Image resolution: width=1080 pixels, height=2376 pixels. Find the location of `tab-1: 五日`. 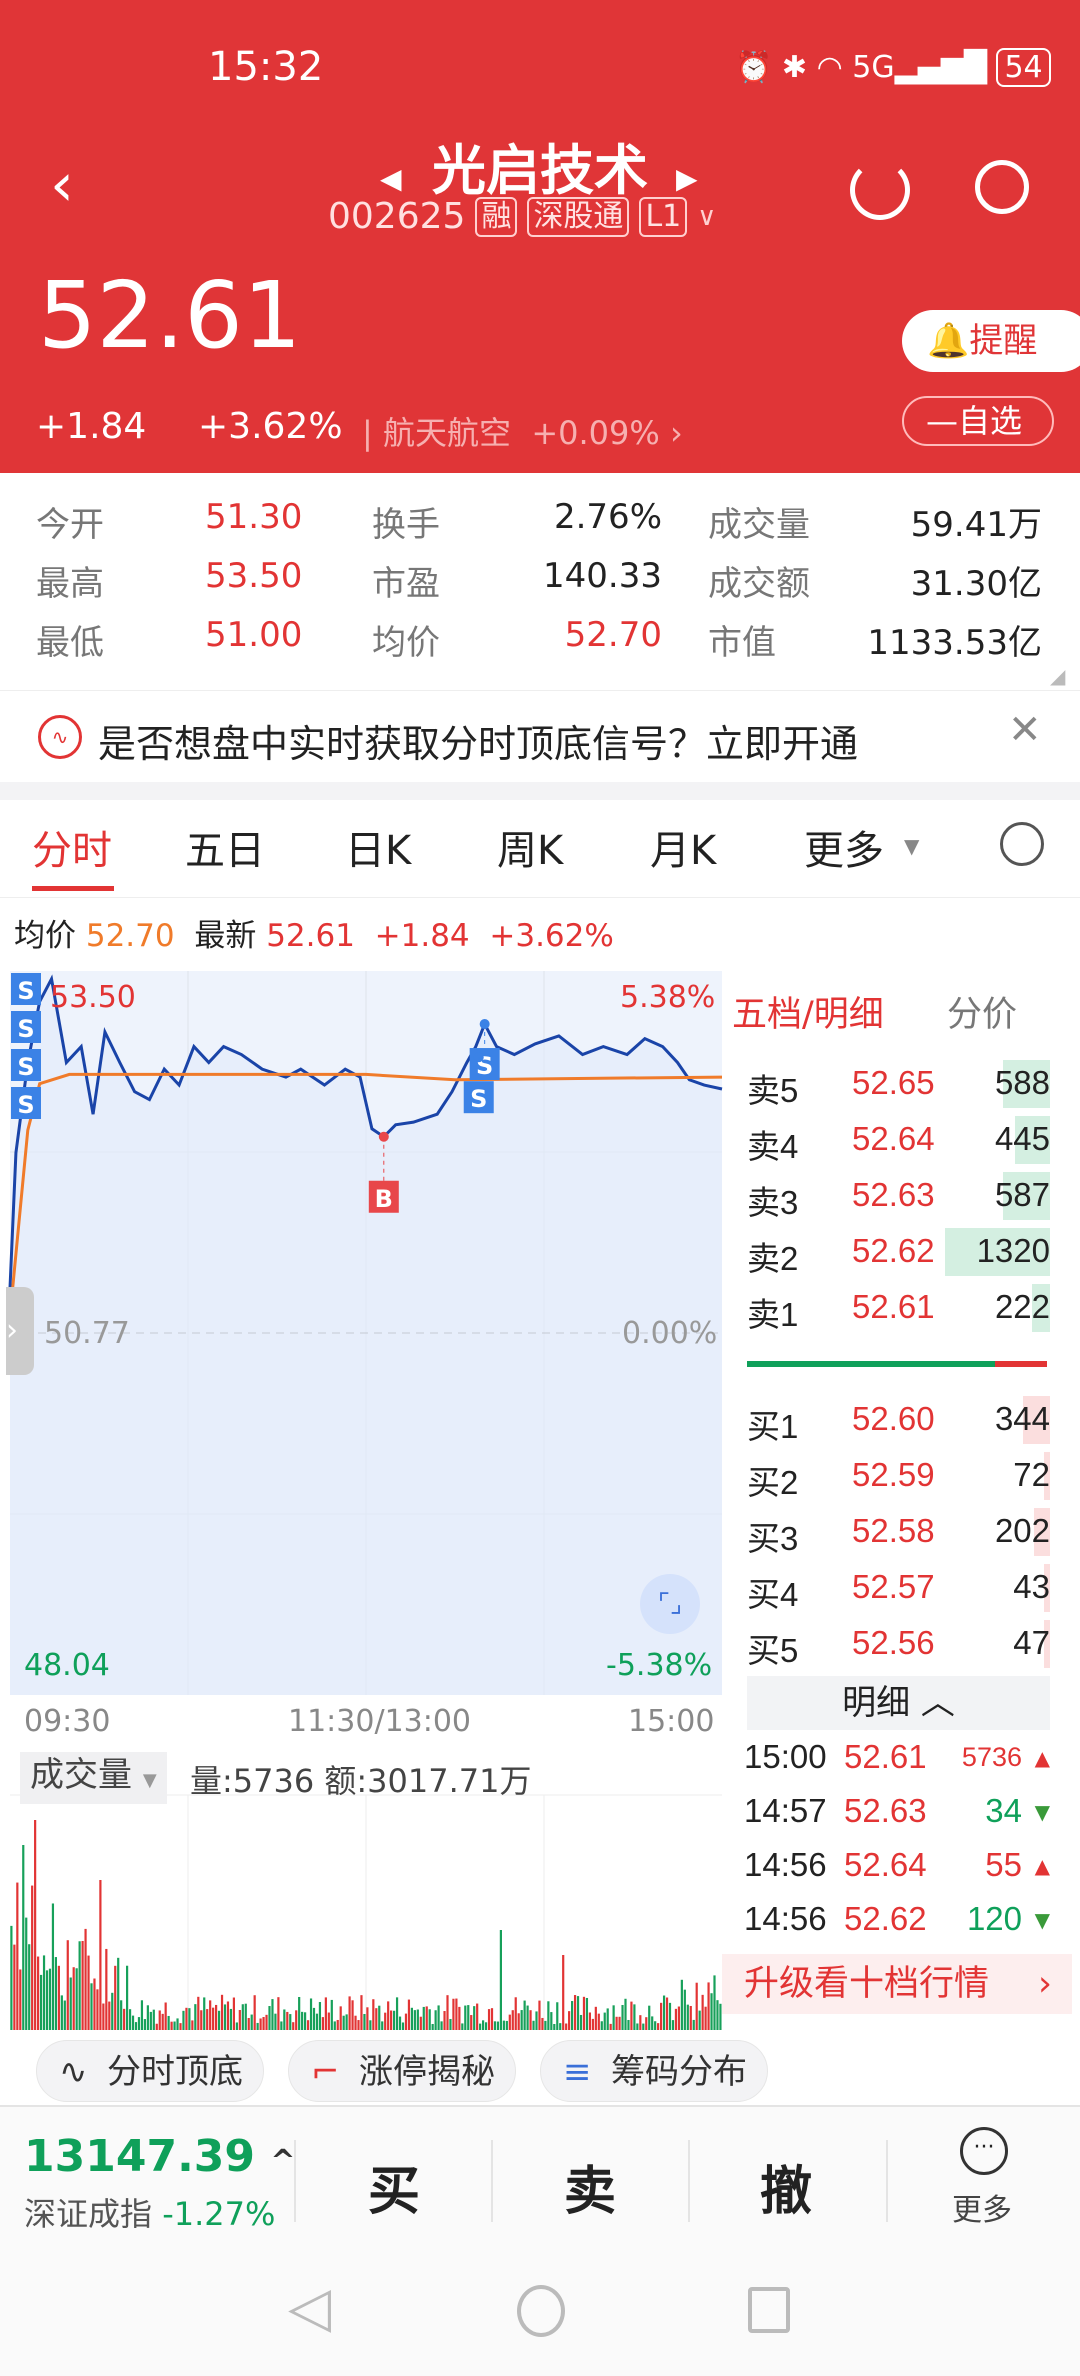

tab-1: 五日 is located at coordinates (225, 851).